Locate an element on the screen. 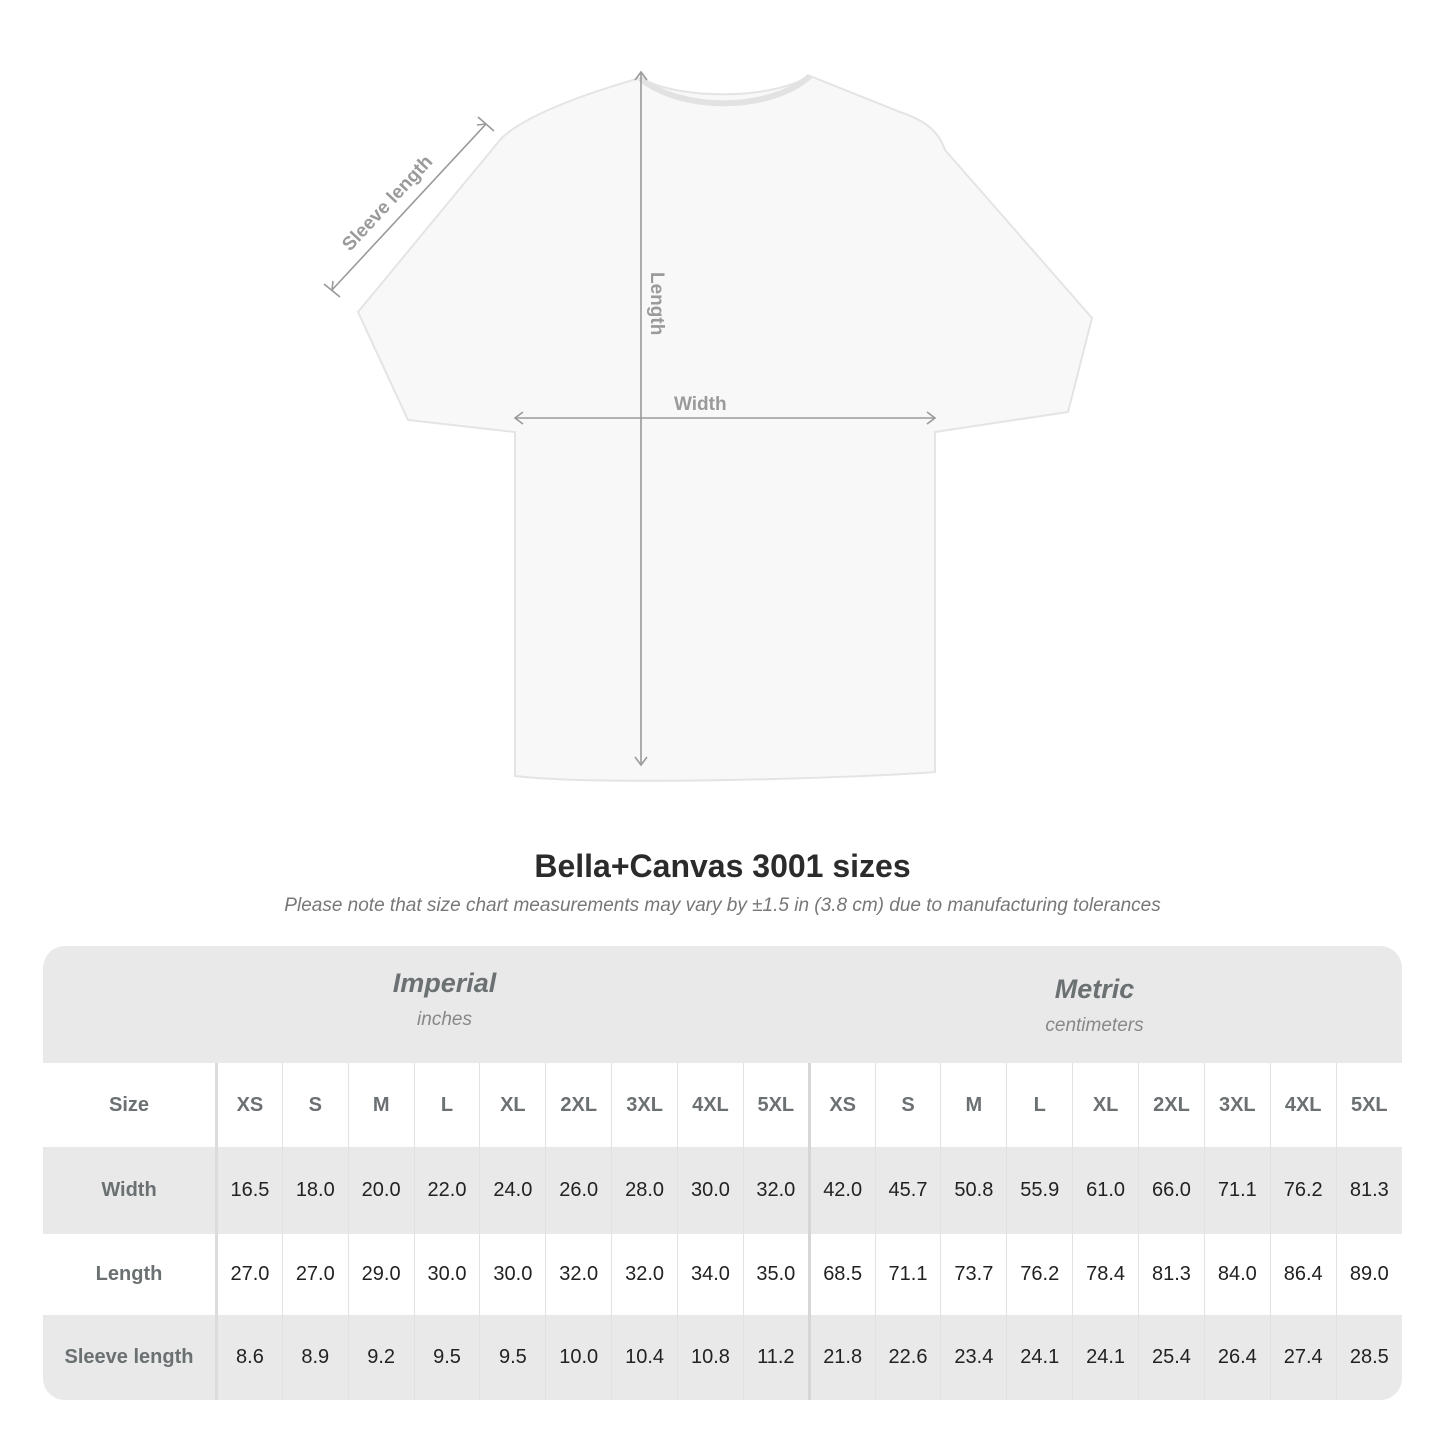 Image resolution: width=1445 pixels, height=1445 pixels. imperial-value-cell: 10.8 is located at coordinates (710, 1357).